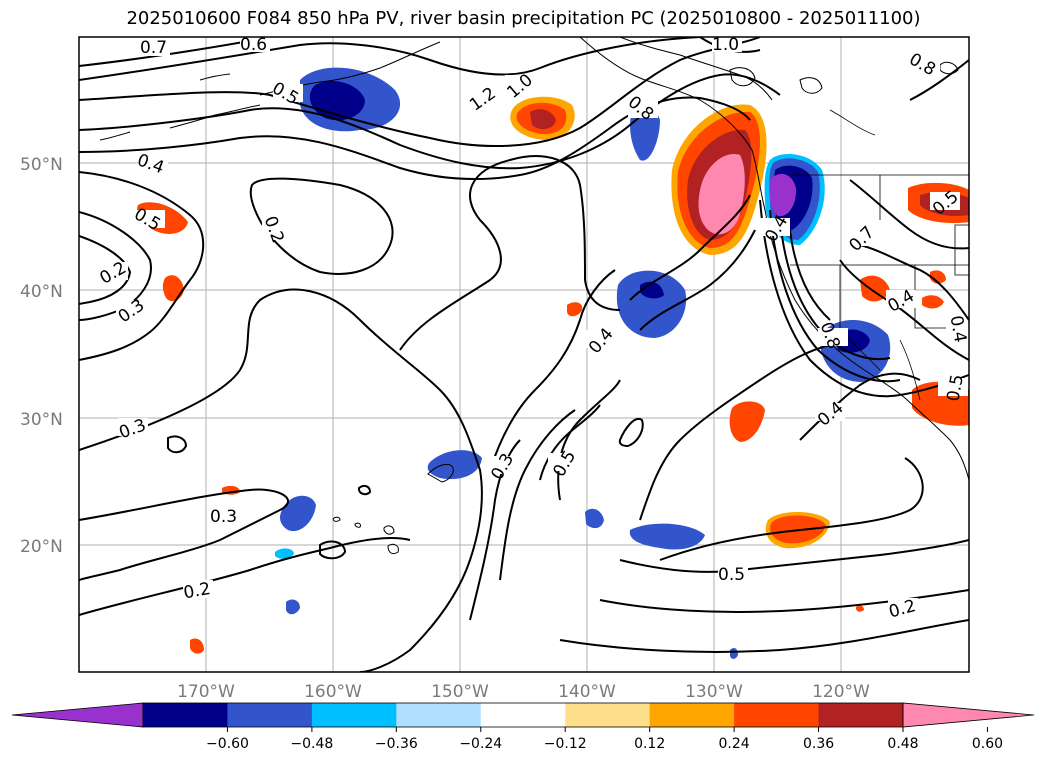  What do you see at coordinates (734, 744) in the screenshot?
I see `colorbar-tick-label: 0.24` at bounding box center [734, 744].